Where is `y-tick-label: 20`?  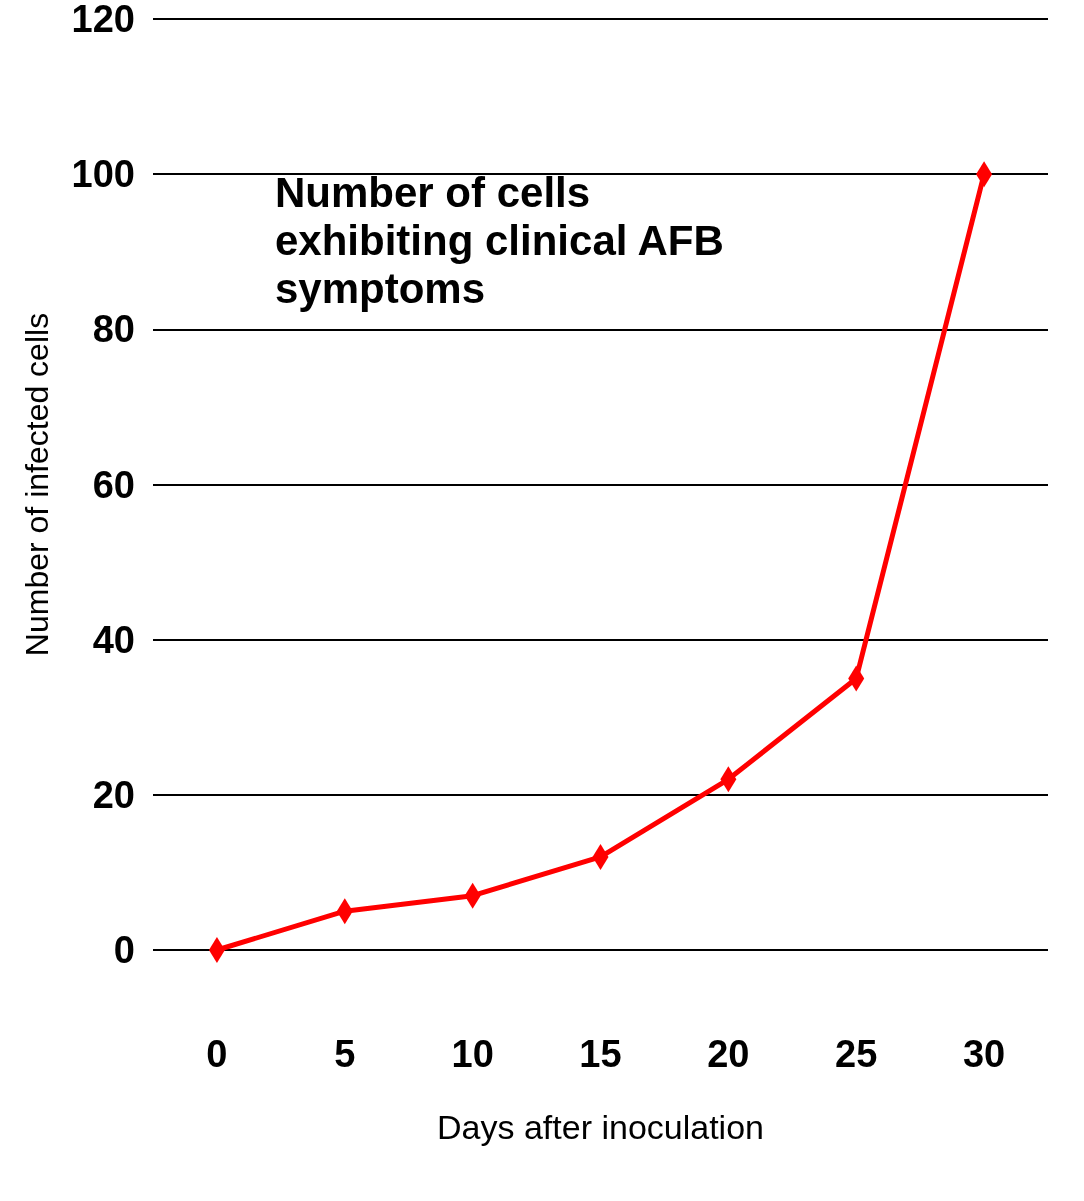
y-tick-label: 20 is located at coordinates (113, 794).